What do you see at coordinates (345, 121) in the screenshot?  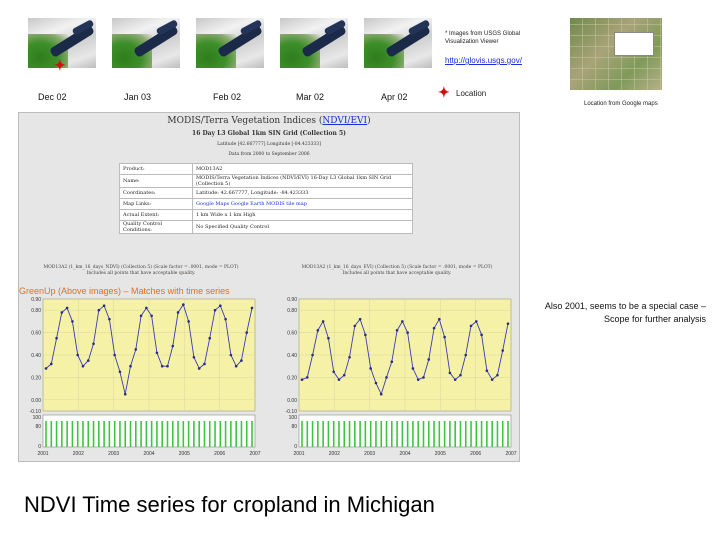 I see `modis-title-link: NDVI/EVI` at bounding box center [345, 121].